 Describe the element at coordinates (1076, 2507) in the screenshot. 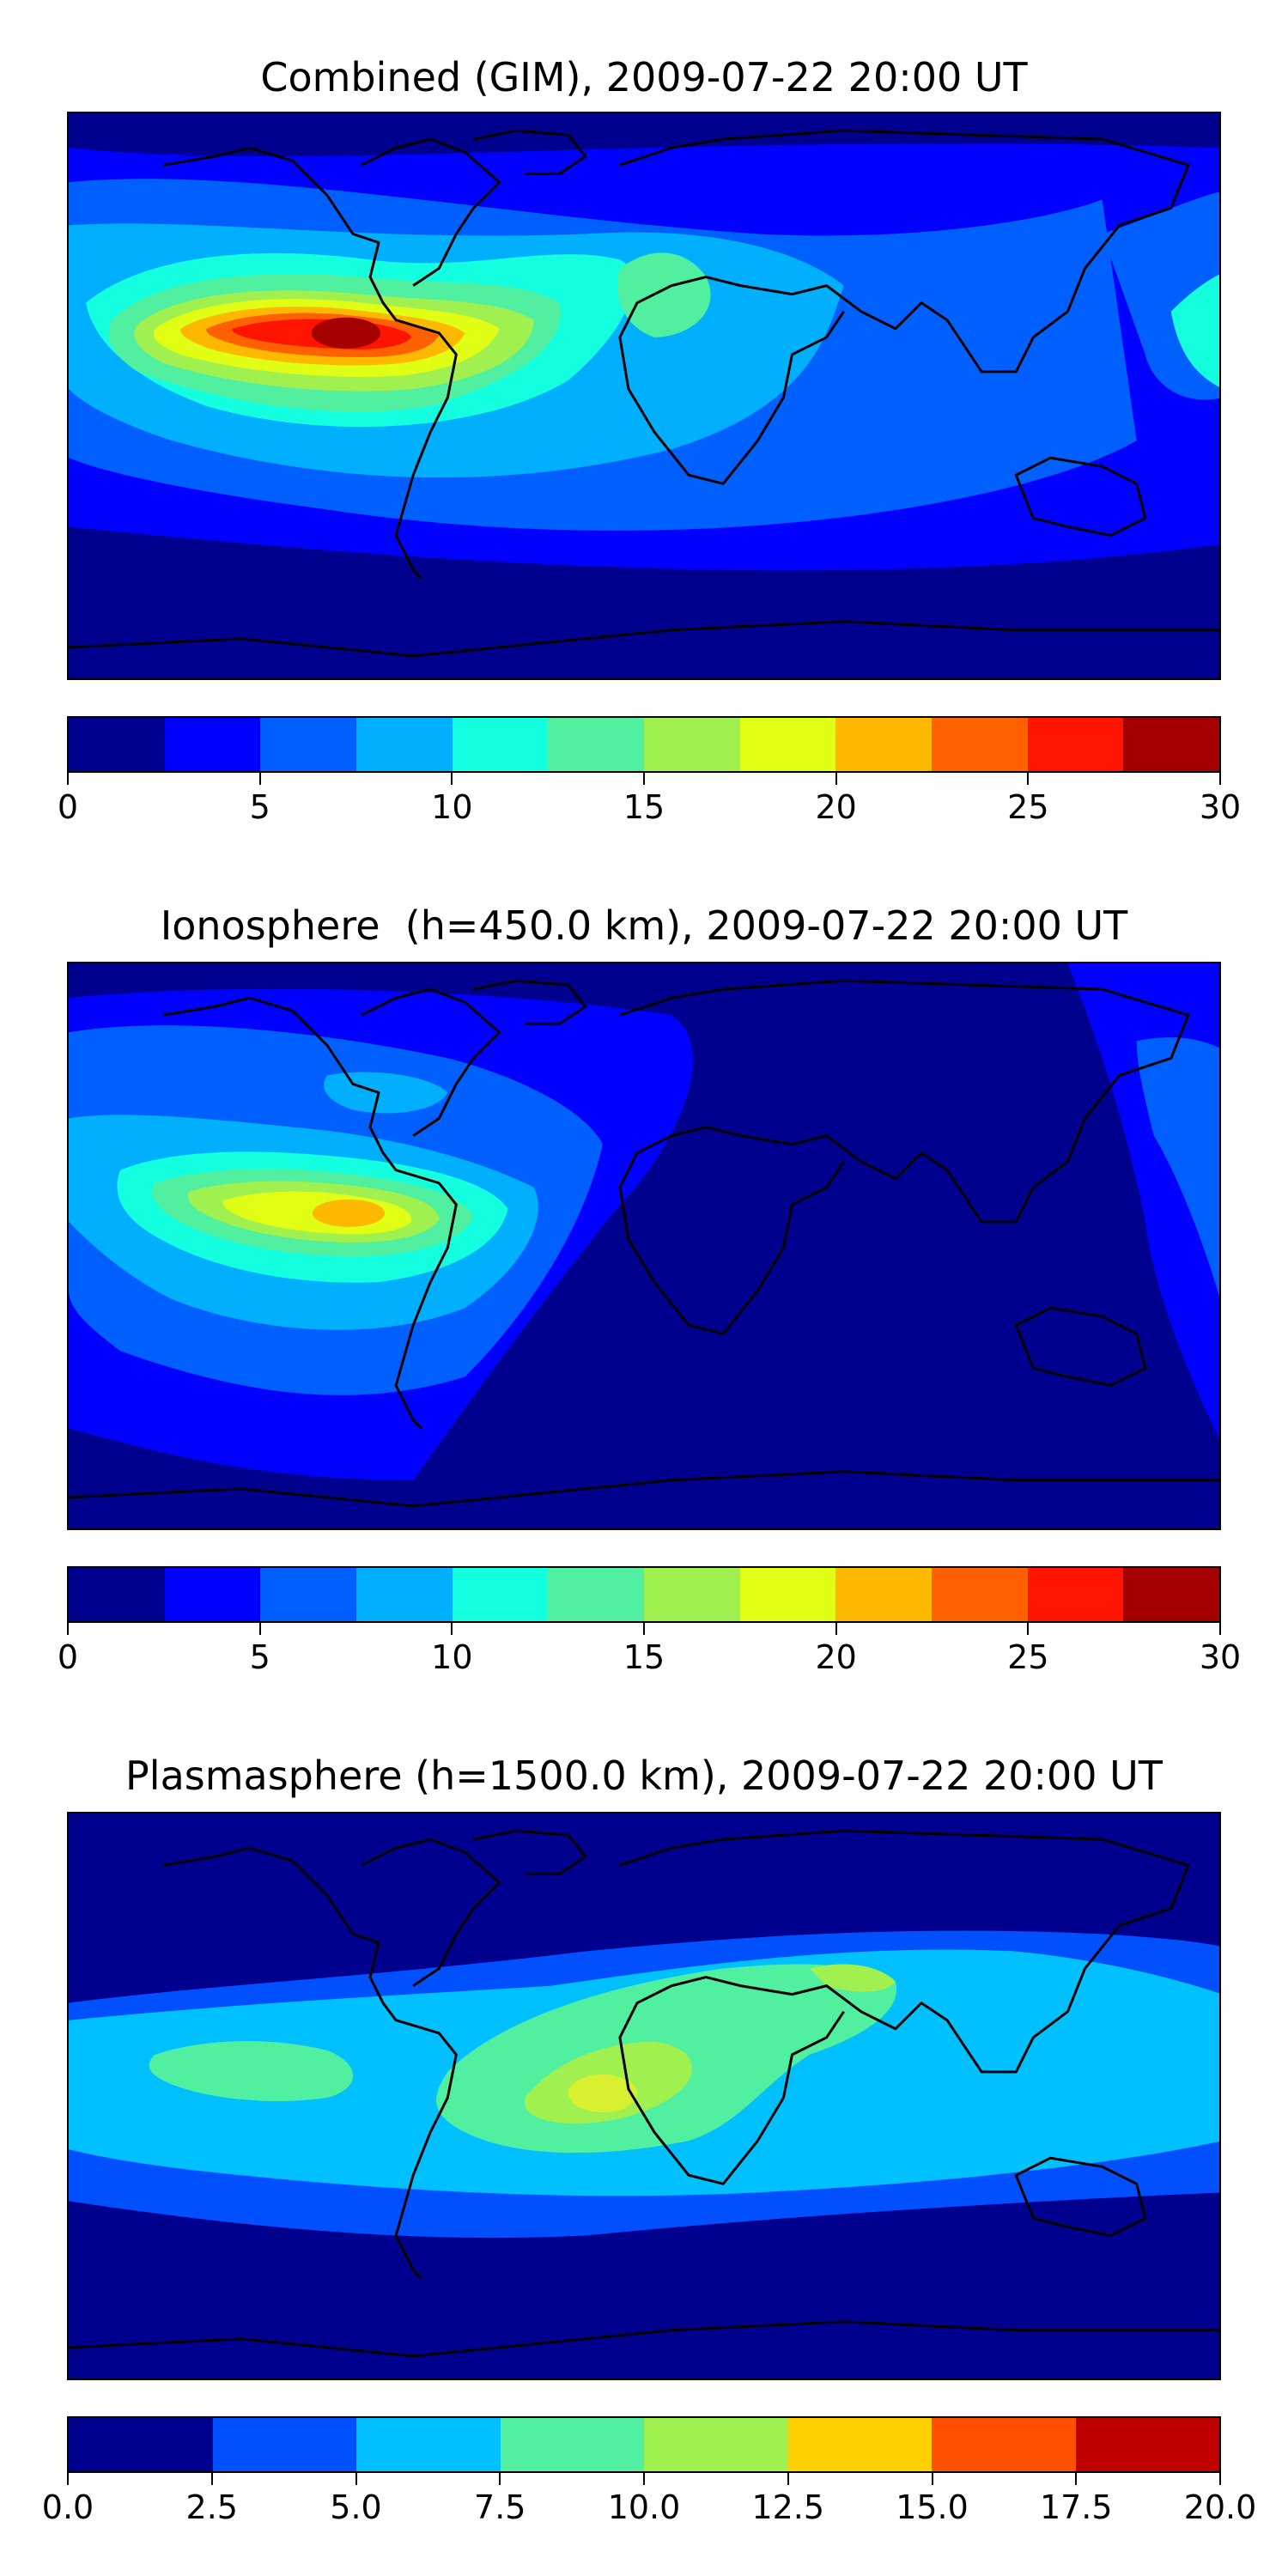

I see `colorbar-tick-label: 17.5` at that location.